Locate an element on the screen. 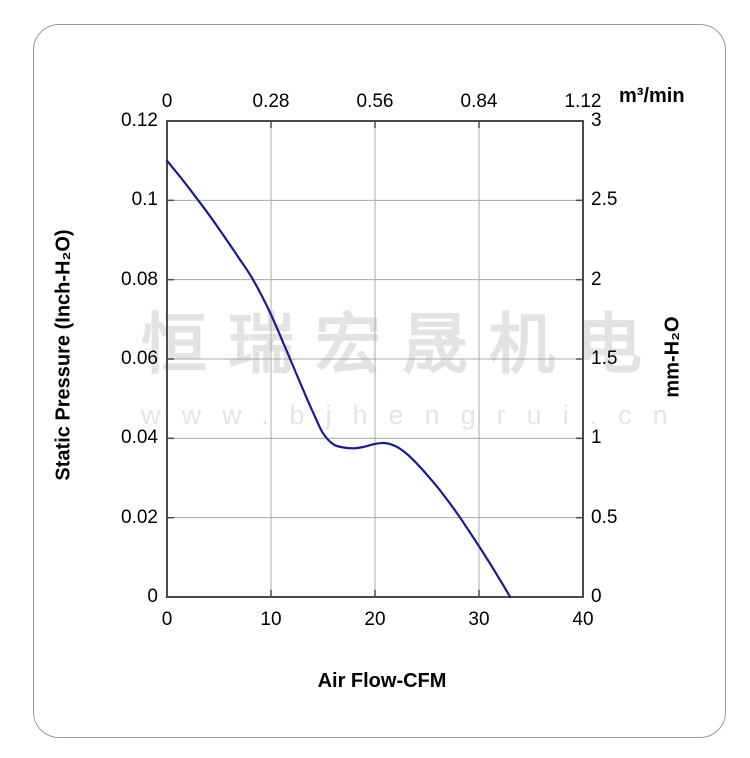  watermark-chinese-text: 恒瑞宏晟机电 is located at coordinates (402, 344).